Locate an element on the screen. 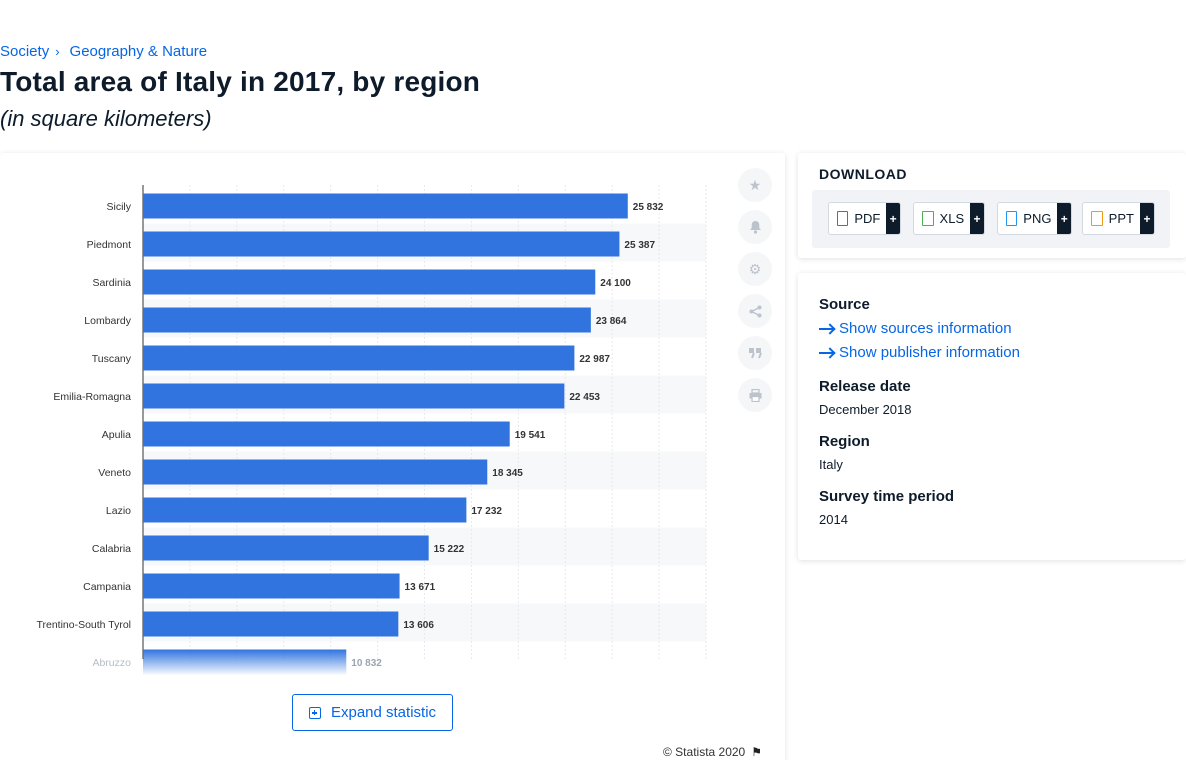 The width and height of the screenshot is (1186, 760). category-label: Lazio is located at coordinates (118, 511).